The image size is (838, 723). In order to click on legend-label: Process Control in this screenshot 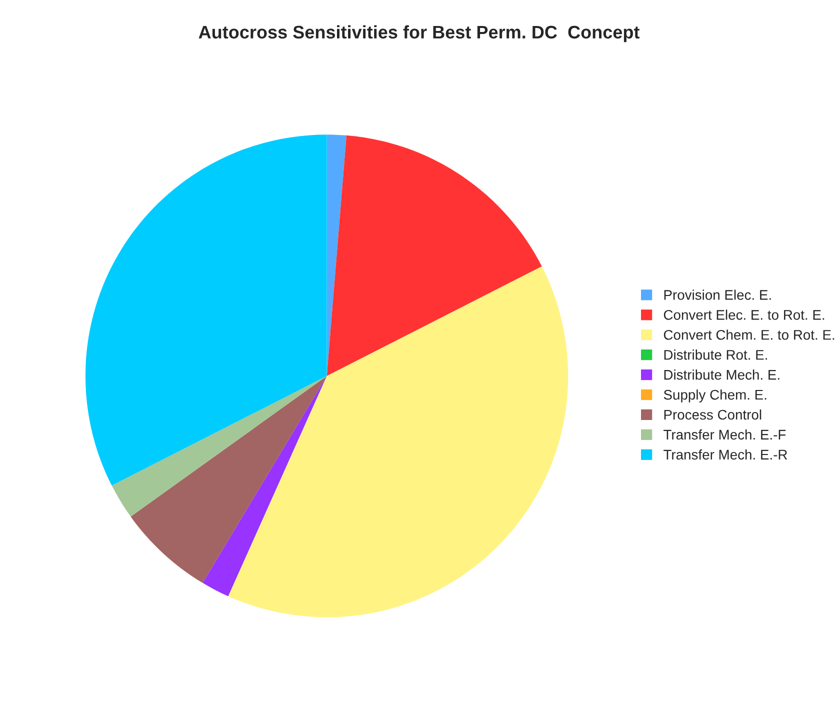, I will do `click(713, 414)`.